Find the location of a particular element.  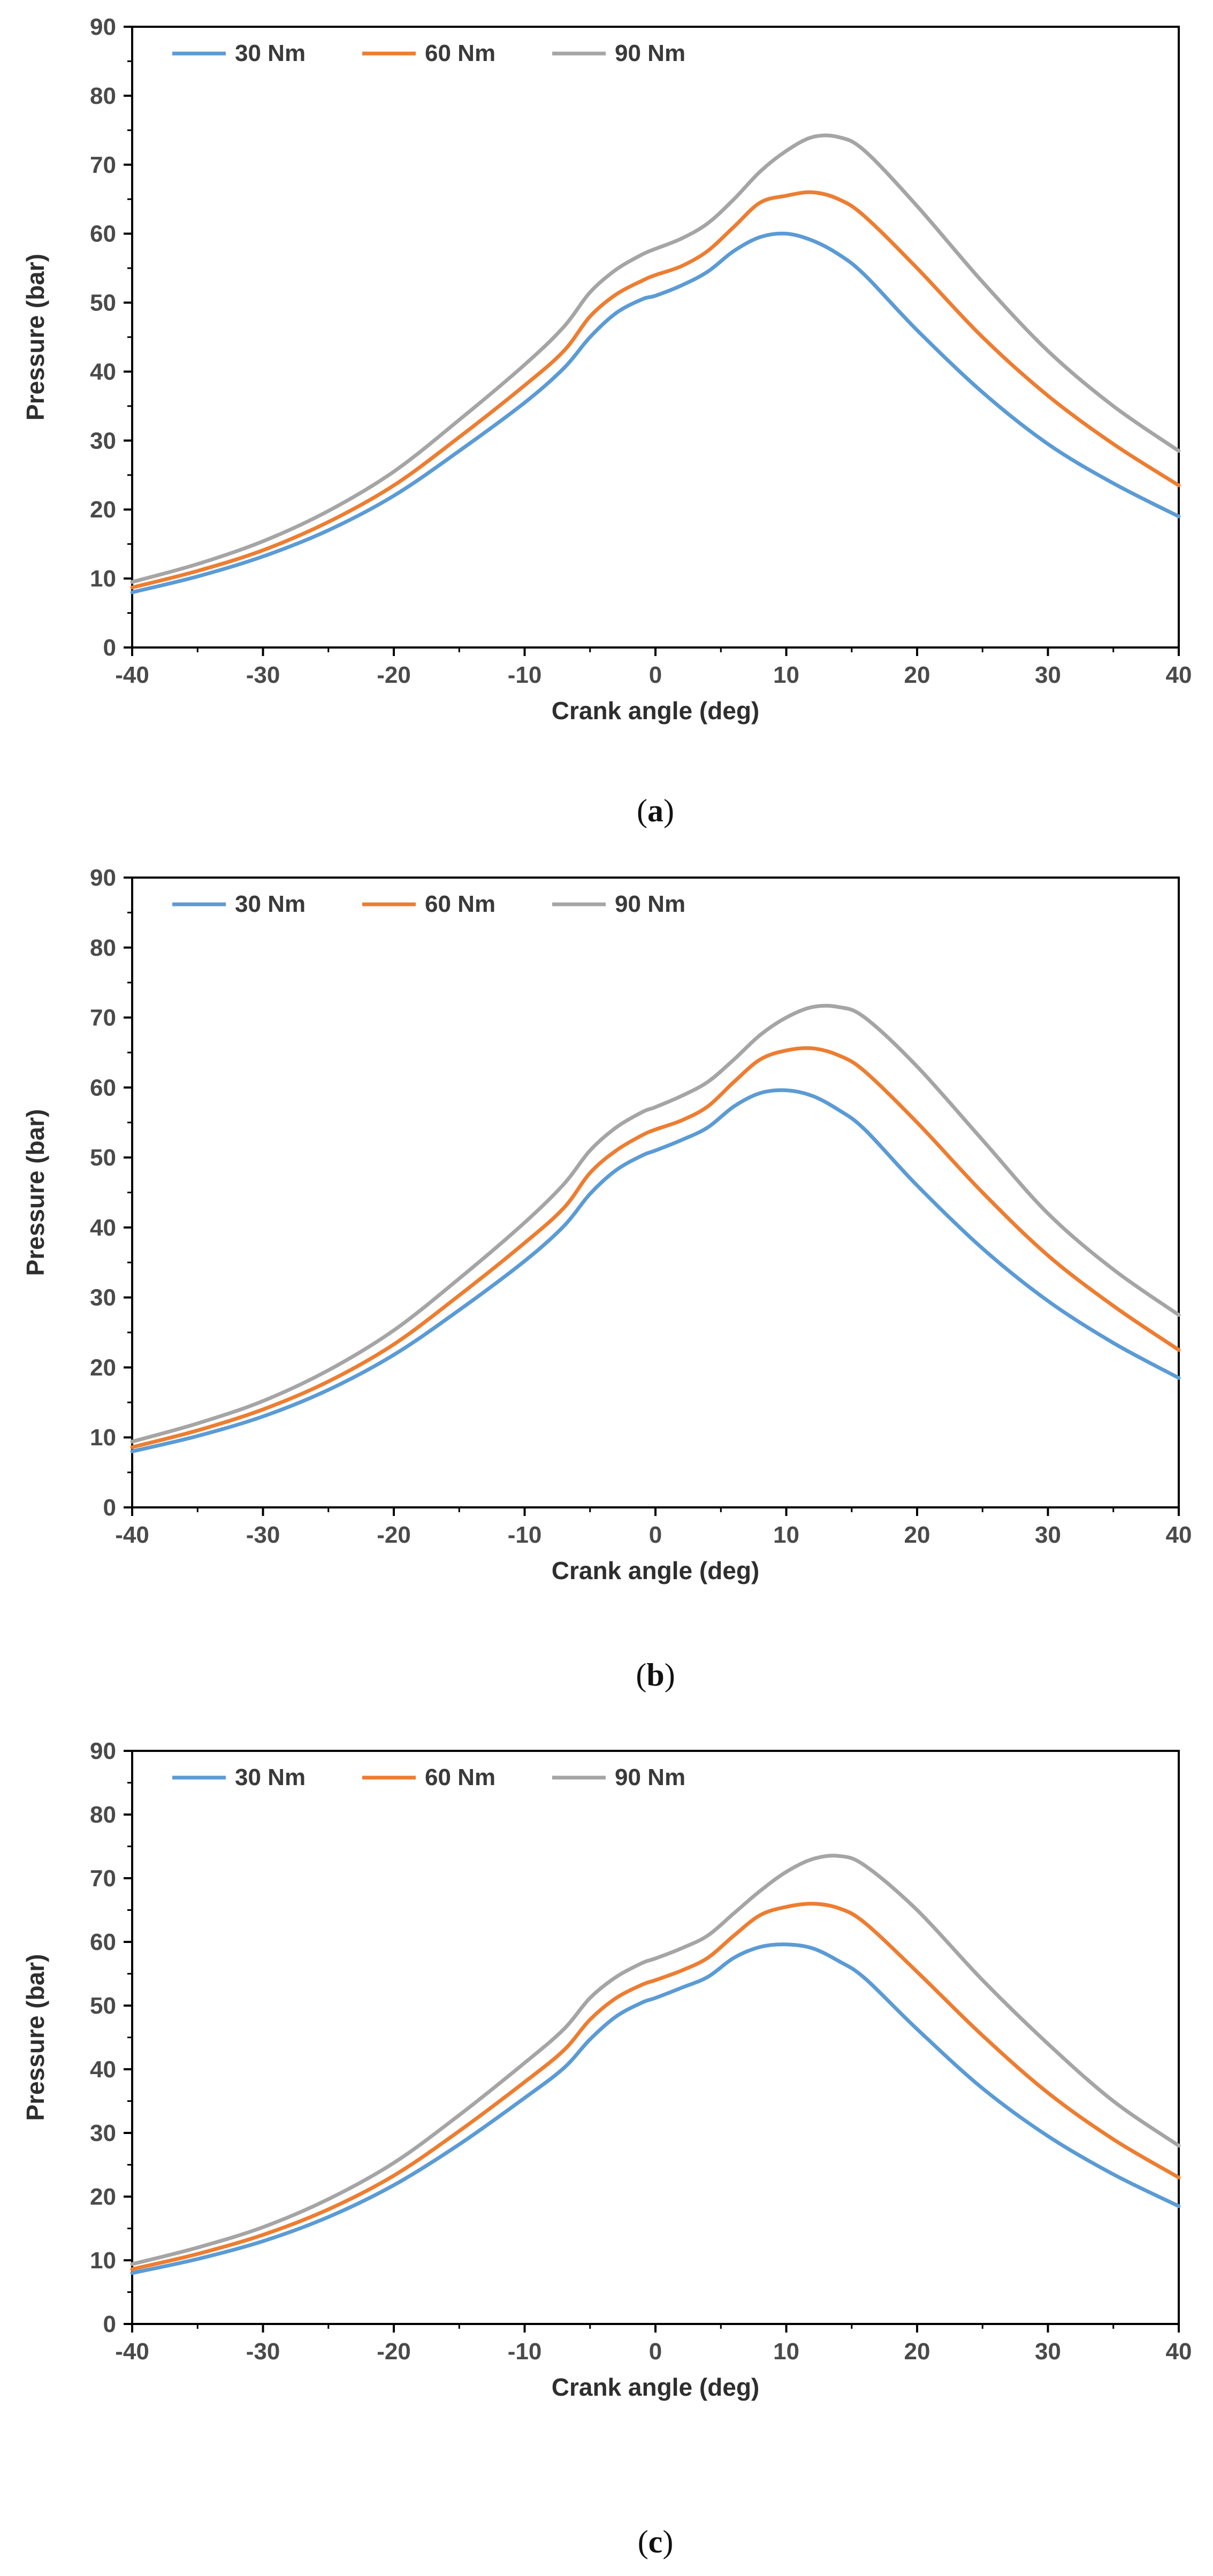

figure-caption: (a) is located at coordinates (656, 810).